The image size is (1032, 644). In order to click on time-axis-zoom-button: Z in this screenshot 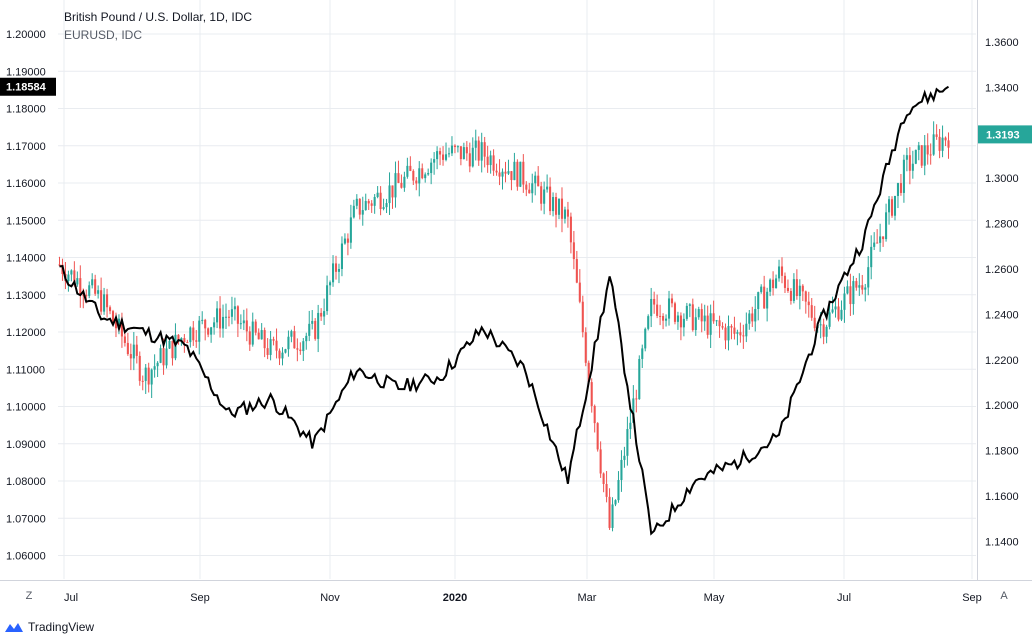, I will do `click(29, 596)`.